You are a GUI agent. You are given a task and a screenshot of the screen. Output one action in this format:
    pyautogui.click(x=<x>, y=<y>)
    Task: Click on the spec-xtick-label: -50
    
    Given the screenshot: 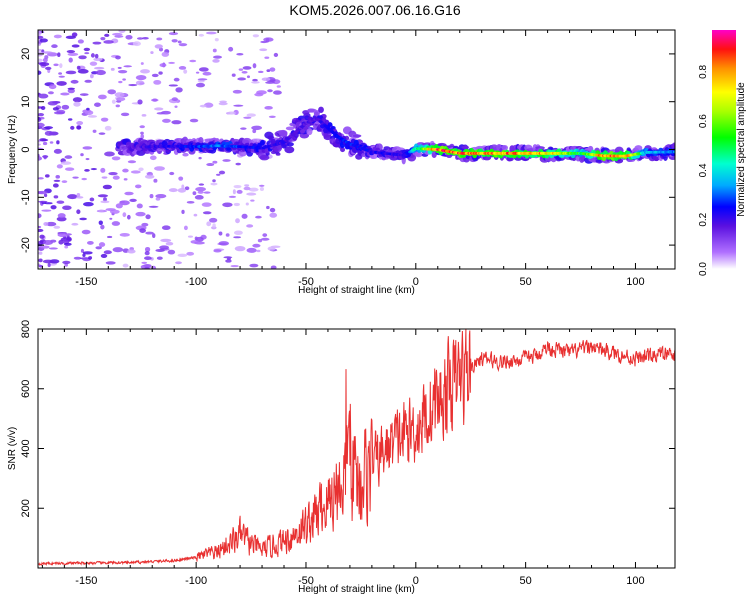 What is the action you would take?
    pyautogui.click(x=306, y=282)
    